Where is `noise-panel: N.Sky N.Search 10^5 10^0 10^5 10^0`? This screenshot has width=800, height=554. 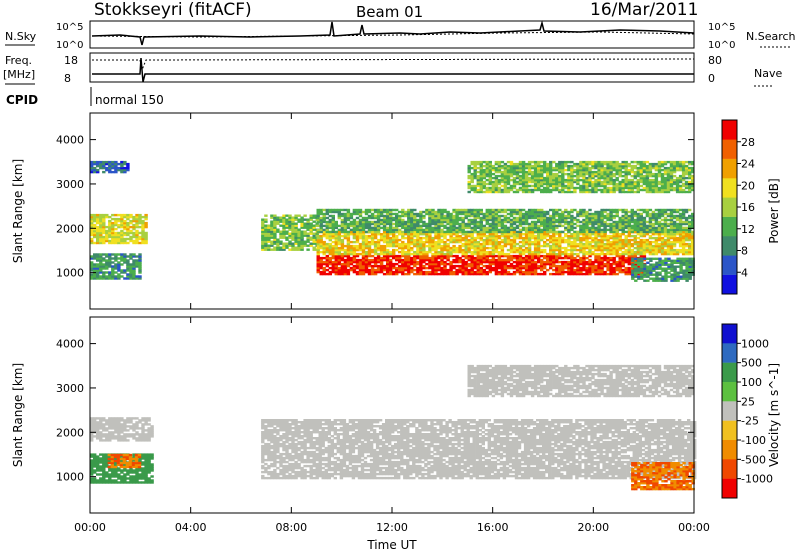 noise-panel: N.Sky N.Search 10^5 10^0 10^5 10^0 is located at coordinates (400, 35).